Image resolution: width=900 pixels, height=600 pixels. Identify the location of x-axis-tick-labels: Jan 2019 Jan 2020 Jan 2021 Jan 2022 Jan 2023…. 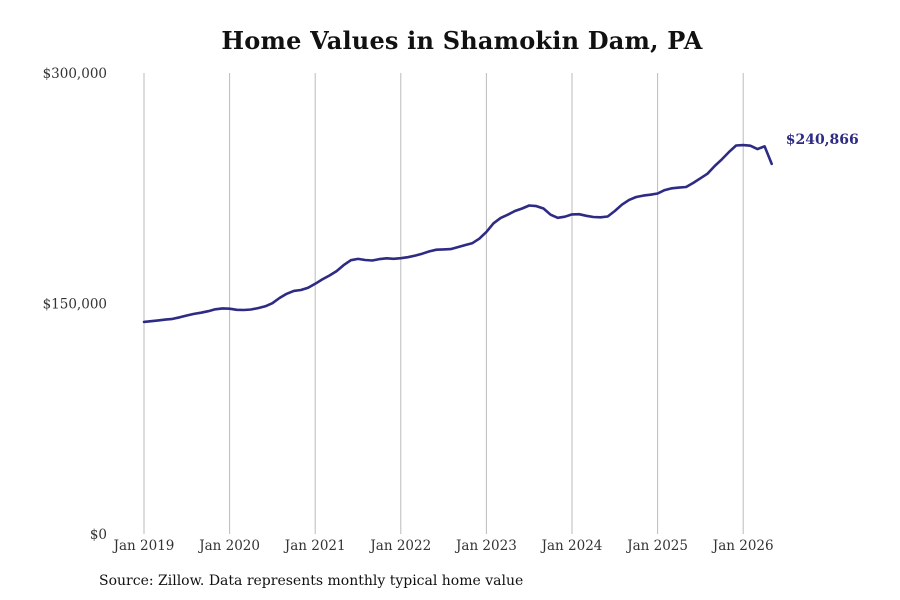
(443, 546).